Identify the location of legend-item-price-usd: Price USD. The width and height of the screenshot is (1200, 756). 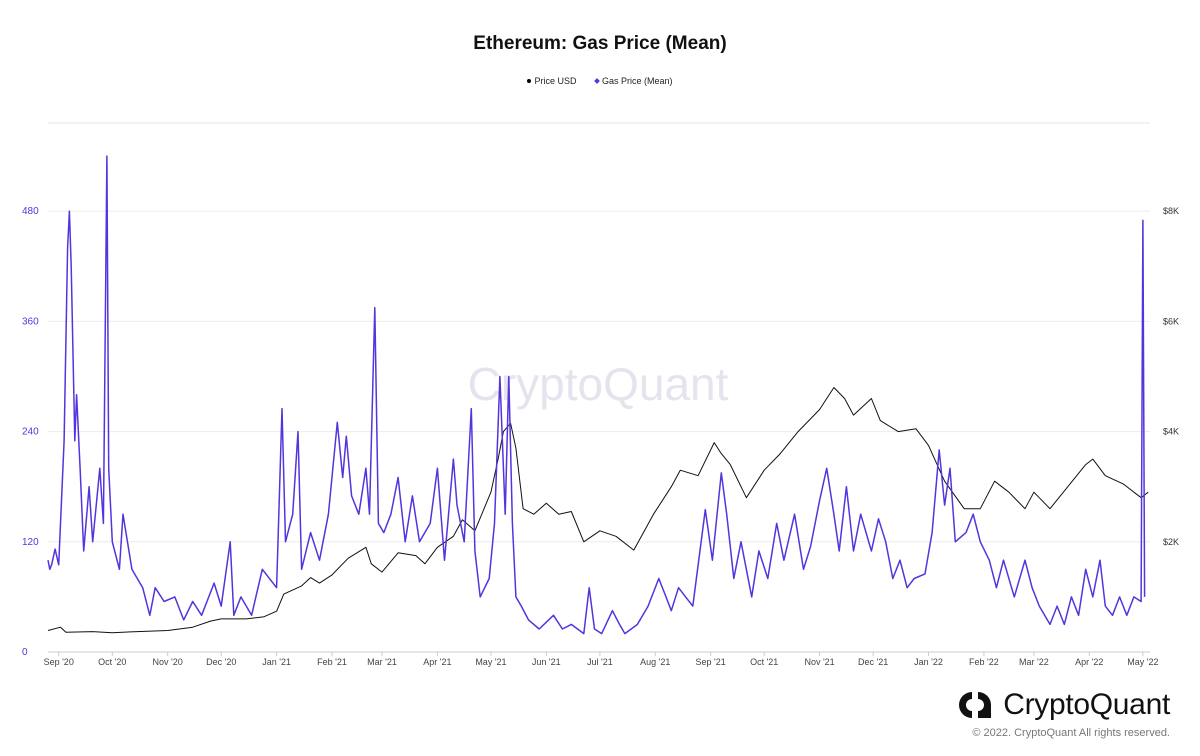
(551, 81).